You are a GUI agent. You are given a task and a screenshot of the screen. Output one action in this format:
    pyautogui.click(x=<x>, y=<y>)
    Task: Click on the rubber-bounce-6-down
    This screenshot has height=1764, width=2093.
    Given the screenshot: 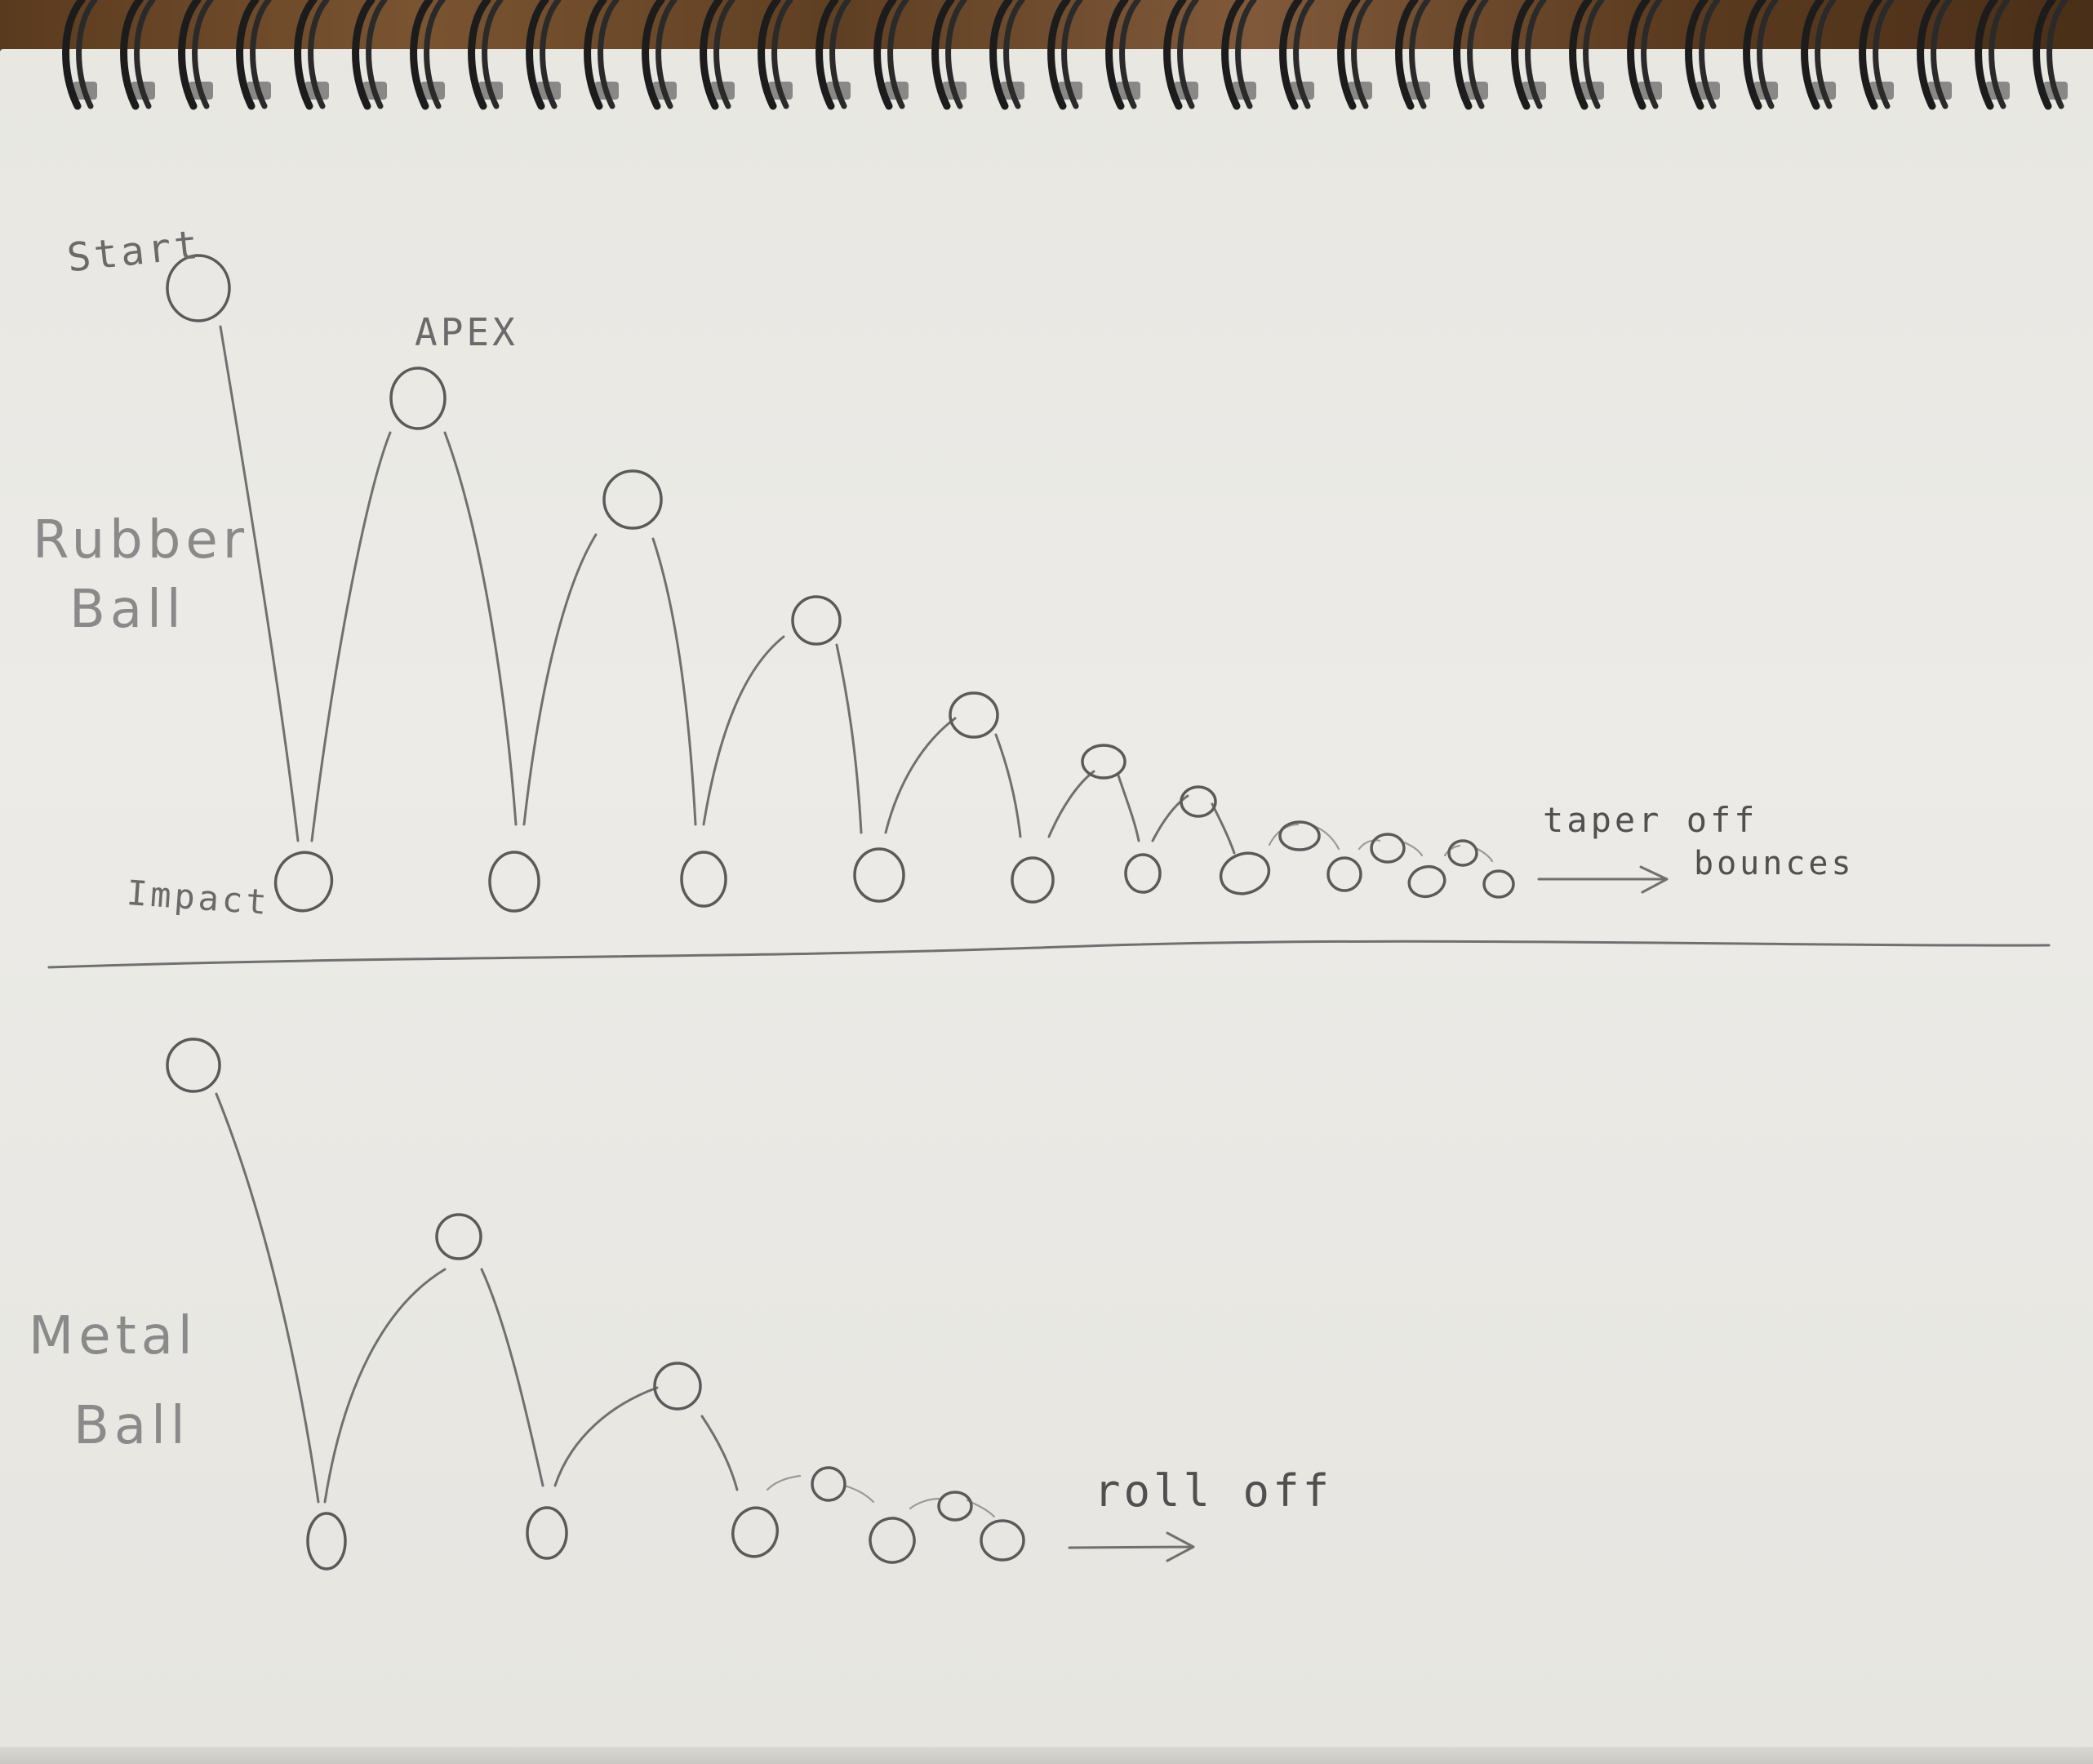 What is the action you would take?
    pyautogui.click(x=1223, y=828)
    